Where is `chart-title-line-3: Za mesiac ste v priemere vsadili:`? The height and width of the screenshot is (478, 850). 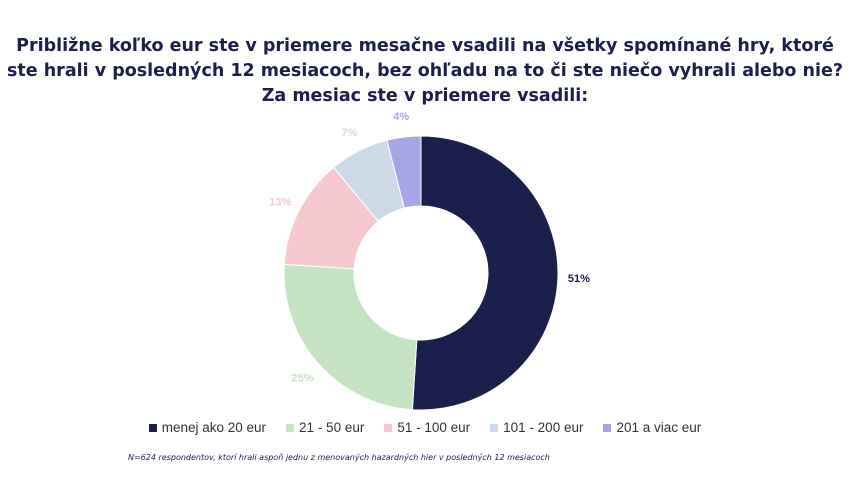
chart-title-line-3: Za mesiac ste v priemere vsadili: is located at coordinates (425, 96).